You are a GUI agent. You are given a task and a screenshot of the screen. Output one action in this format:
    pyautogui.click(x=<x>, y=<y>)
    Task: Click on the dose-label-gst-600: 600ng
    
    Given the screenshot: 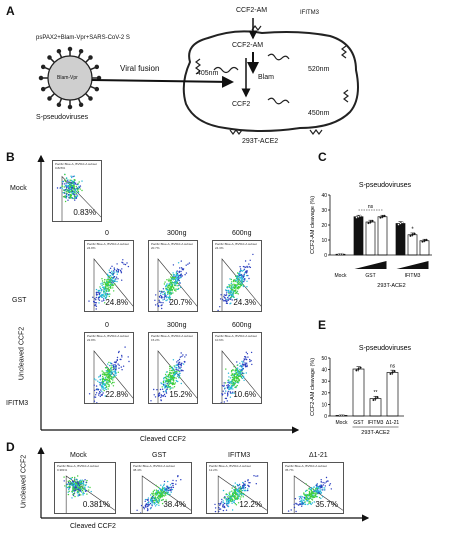 What is the action you would take?
    pyautogui.click(x=242, y=233)
    